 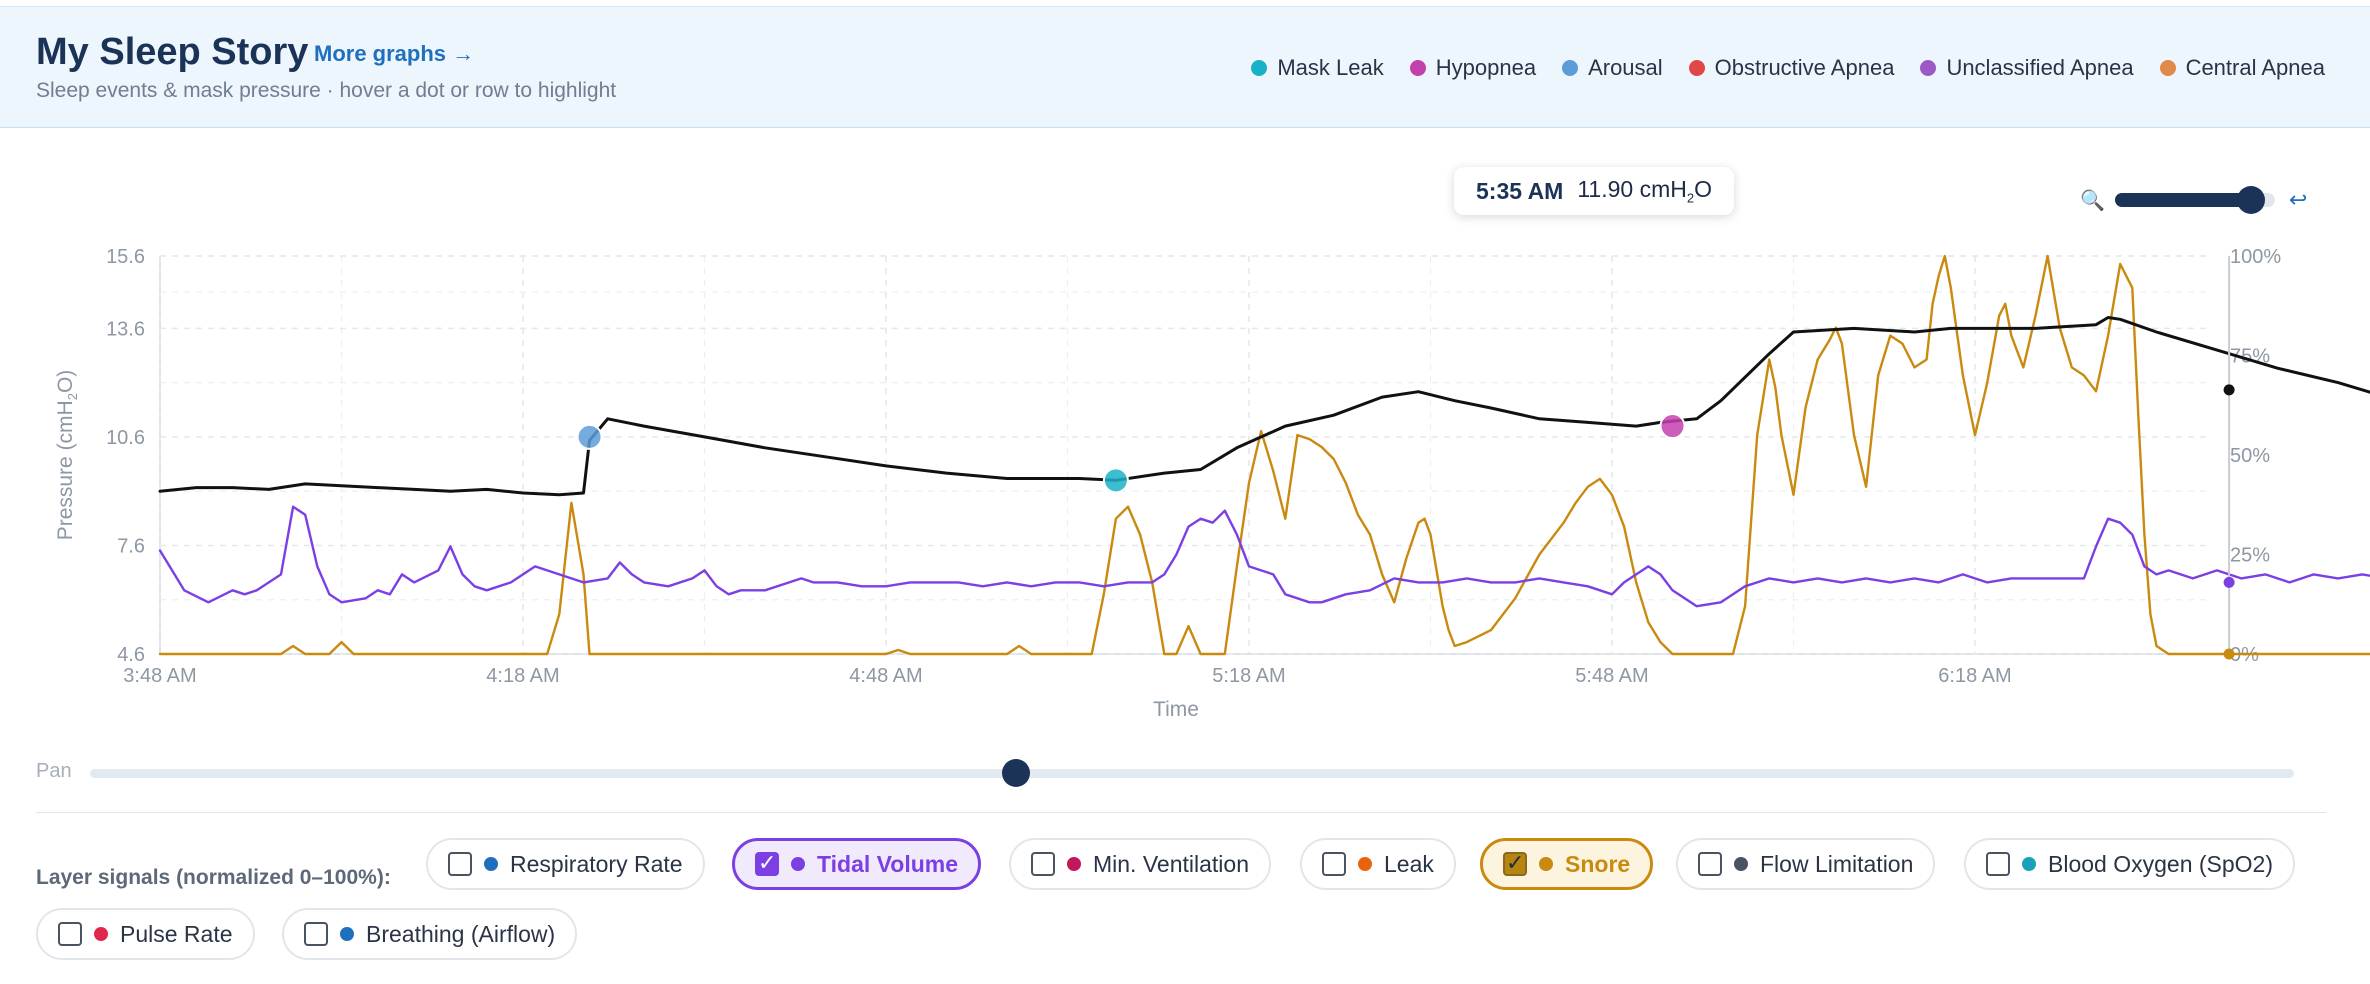 What do you see at coordinates (1690, 198) in the screenshot?
I see `tooltip-value-sub: 2` at bounding box center [1690, 198].